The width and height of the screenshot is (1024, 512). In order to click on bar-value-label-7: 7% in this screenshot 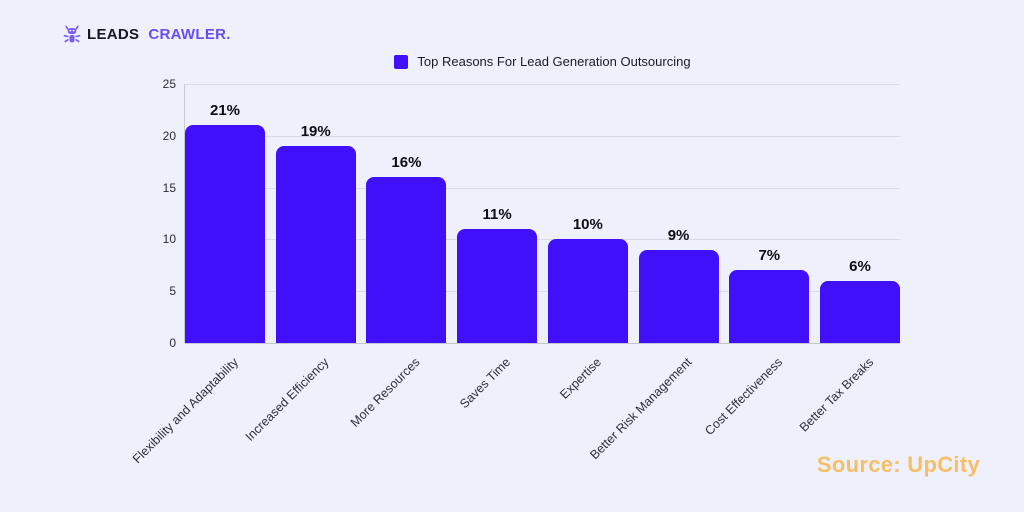, I will do `click(769, 256)`.